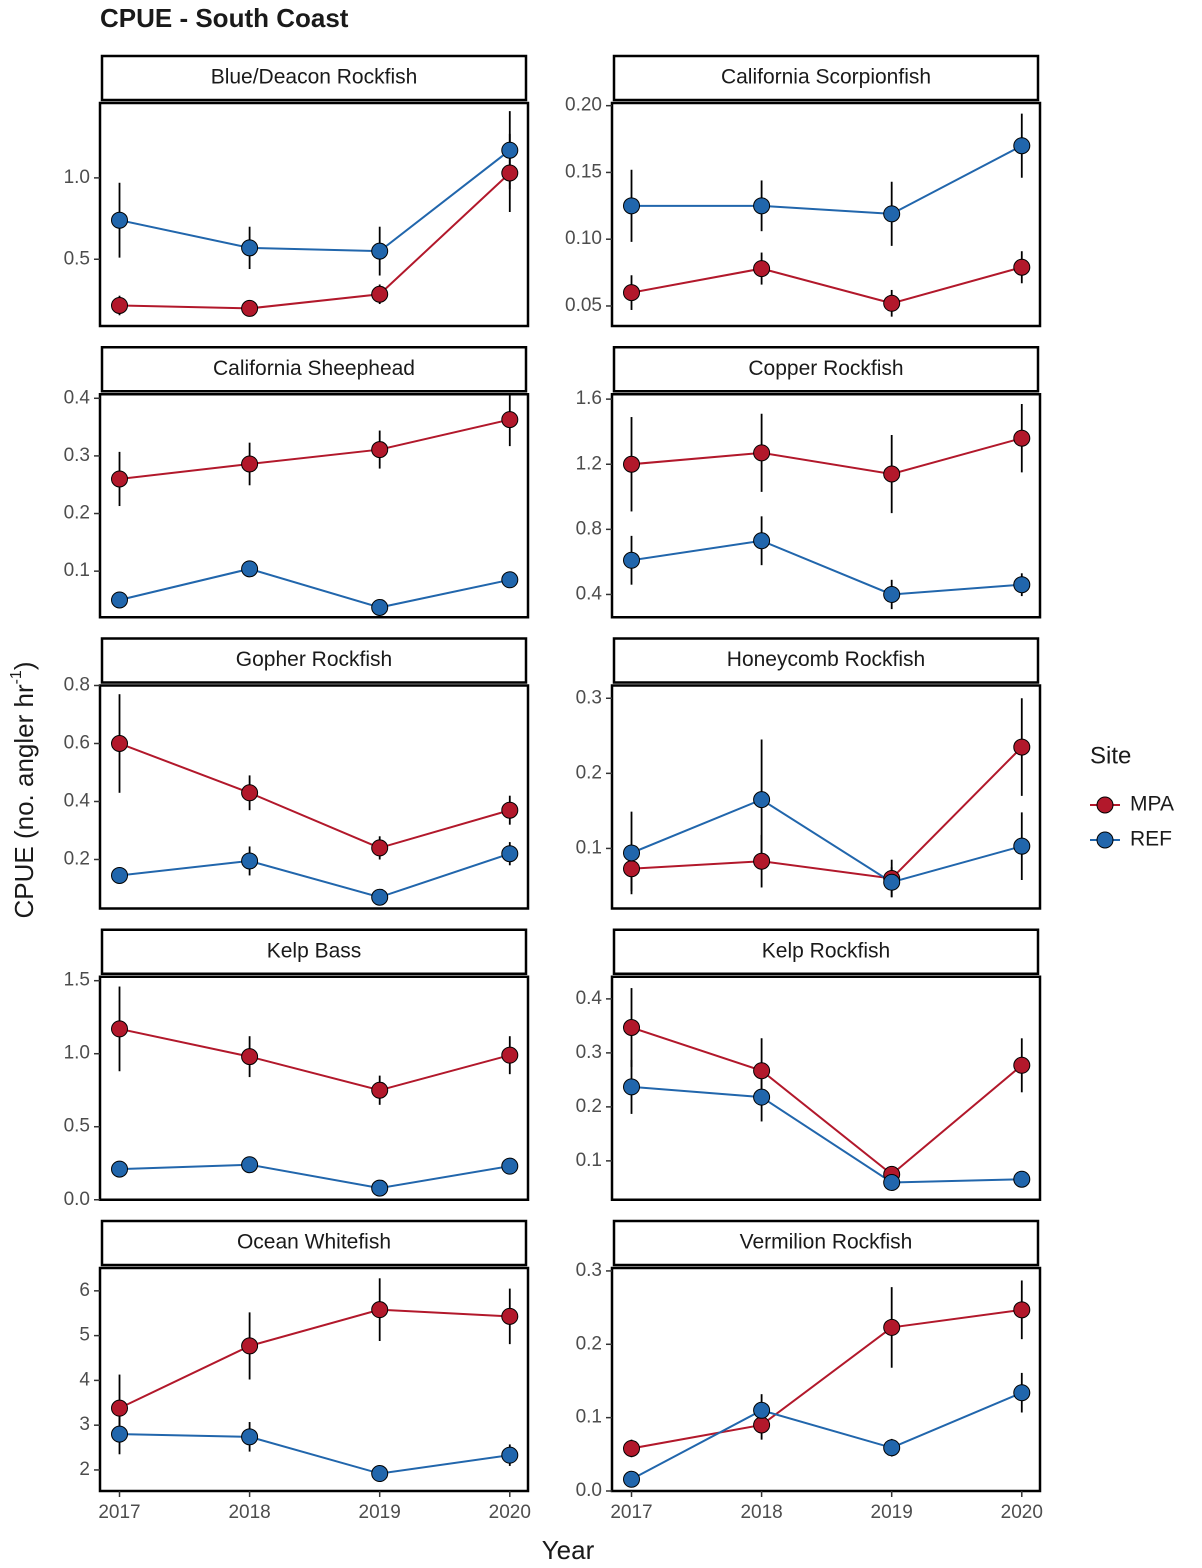 Image resolution: width=1202 pixels, height=1568 pixels. Describe the element at coordinates (24, 665) in the screenshot. I see `y-label-end: )` at that location.